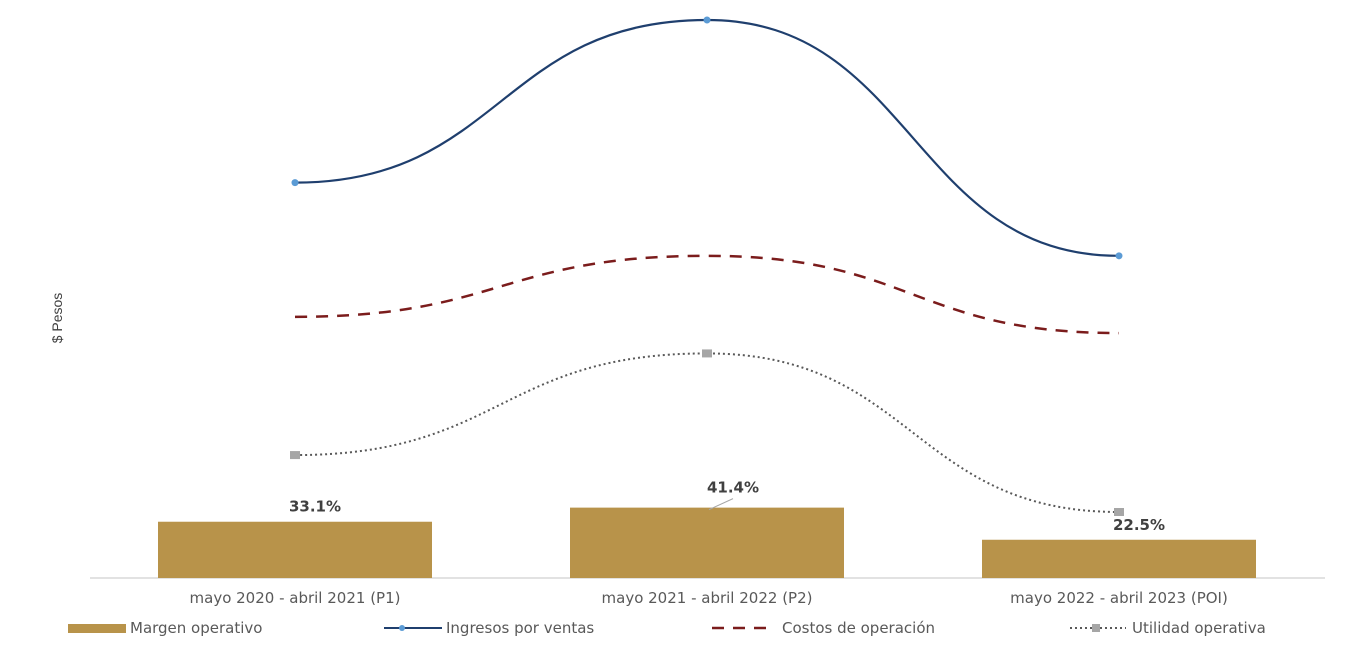 This screenshot has width=1363, height=647. What do you see at coordinates (707, 353) in the screenshot?
I see `marker-series3-point2` at bounding box center [707, 353].